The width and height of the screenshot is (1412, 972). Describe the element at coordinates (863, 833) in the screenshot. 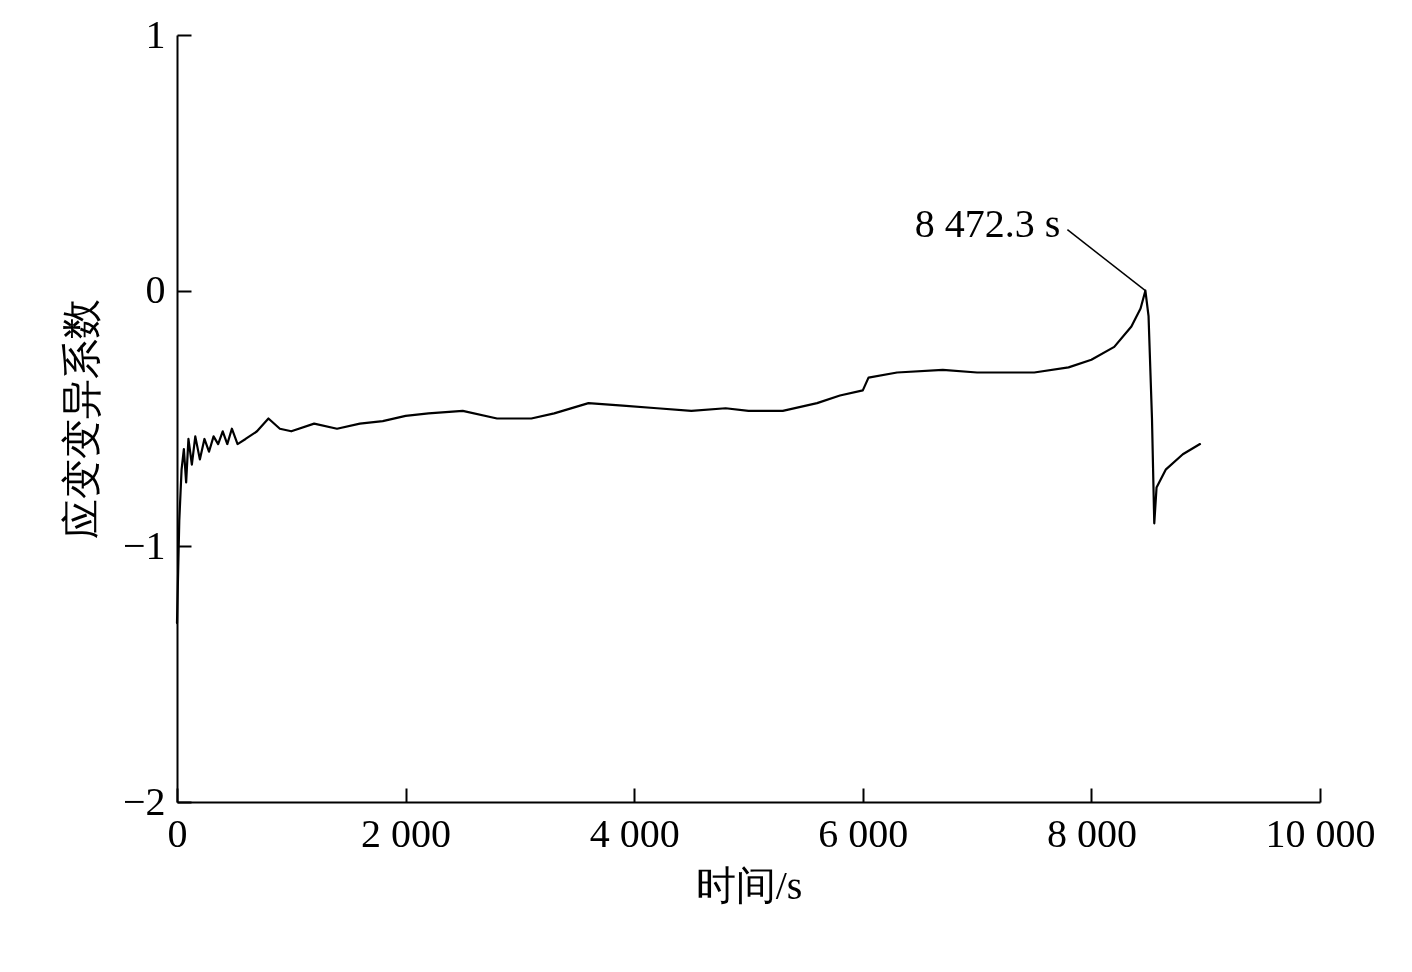

I see `x-tick-label: 6 000` at that location.